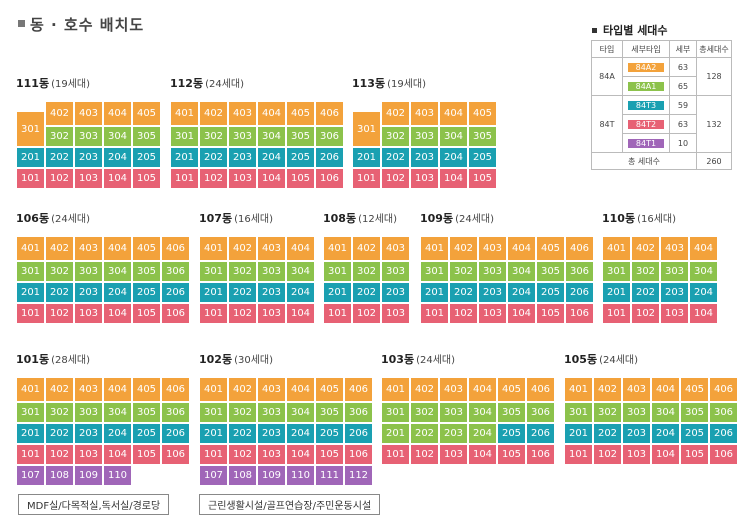  I want to click on building-112-unit-401: 401, so click(184, 113).